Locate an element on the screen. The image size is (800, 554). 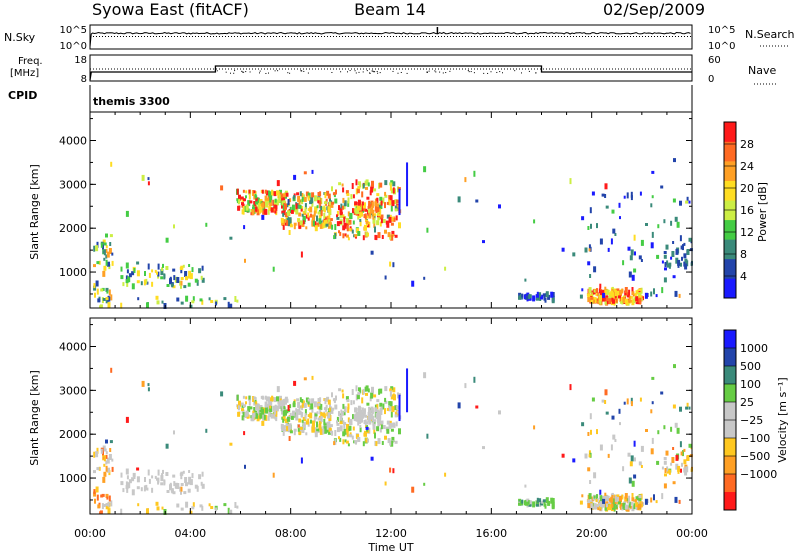
power-colorbar-cell is located at coordinates (730, 249).